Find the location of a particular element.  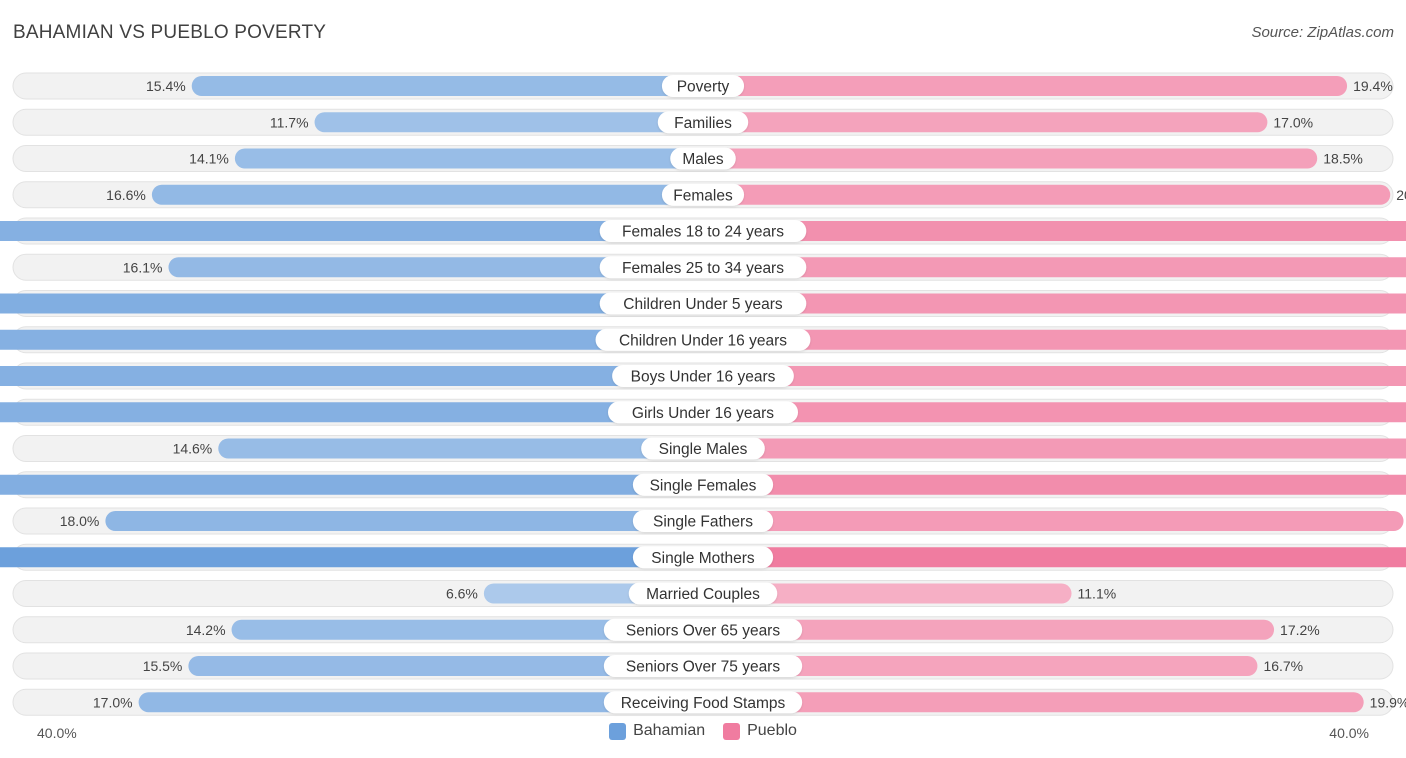

value-label-pueblo: 19.4% is located at coordinates (1373, 86).